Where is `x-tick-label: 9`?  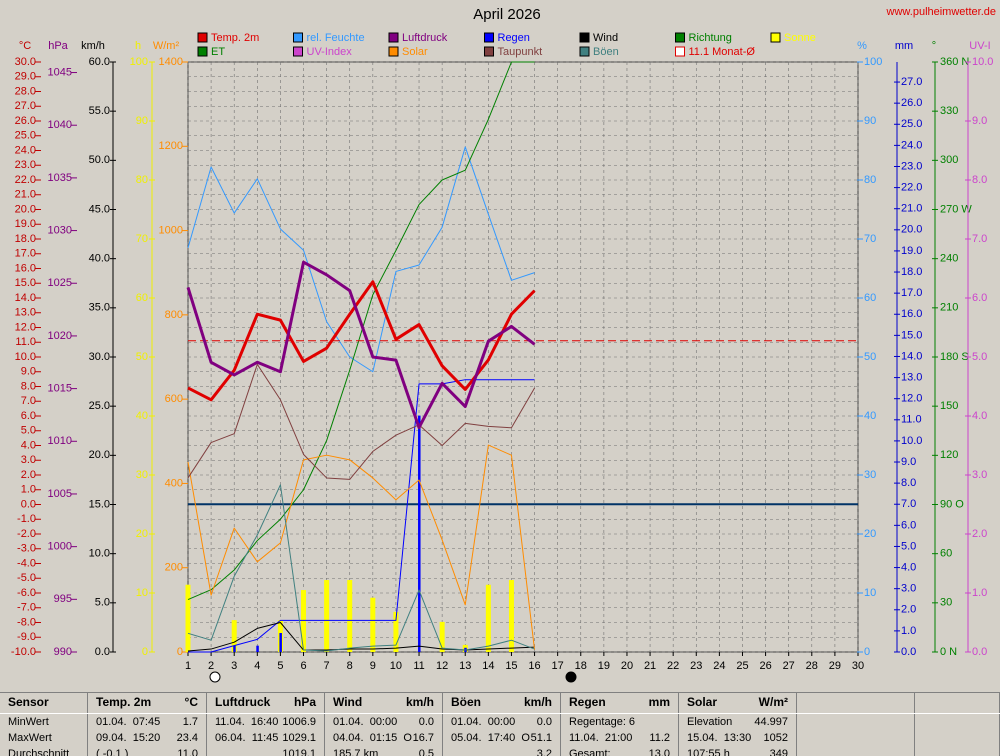
x-tick-label: 9 is located at coordinates (373, 666).